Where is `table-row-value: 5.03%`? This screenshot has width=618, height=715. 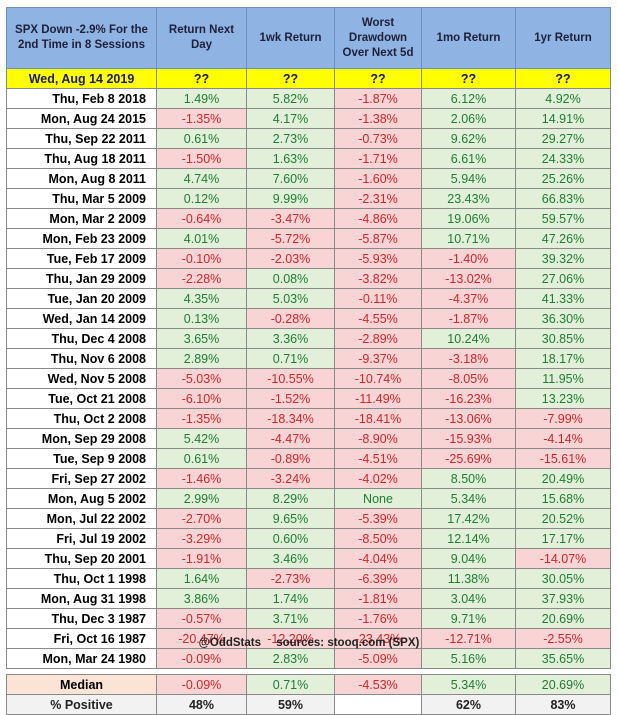
table-row-value: 5.03% is located at coordinates (290, 298).